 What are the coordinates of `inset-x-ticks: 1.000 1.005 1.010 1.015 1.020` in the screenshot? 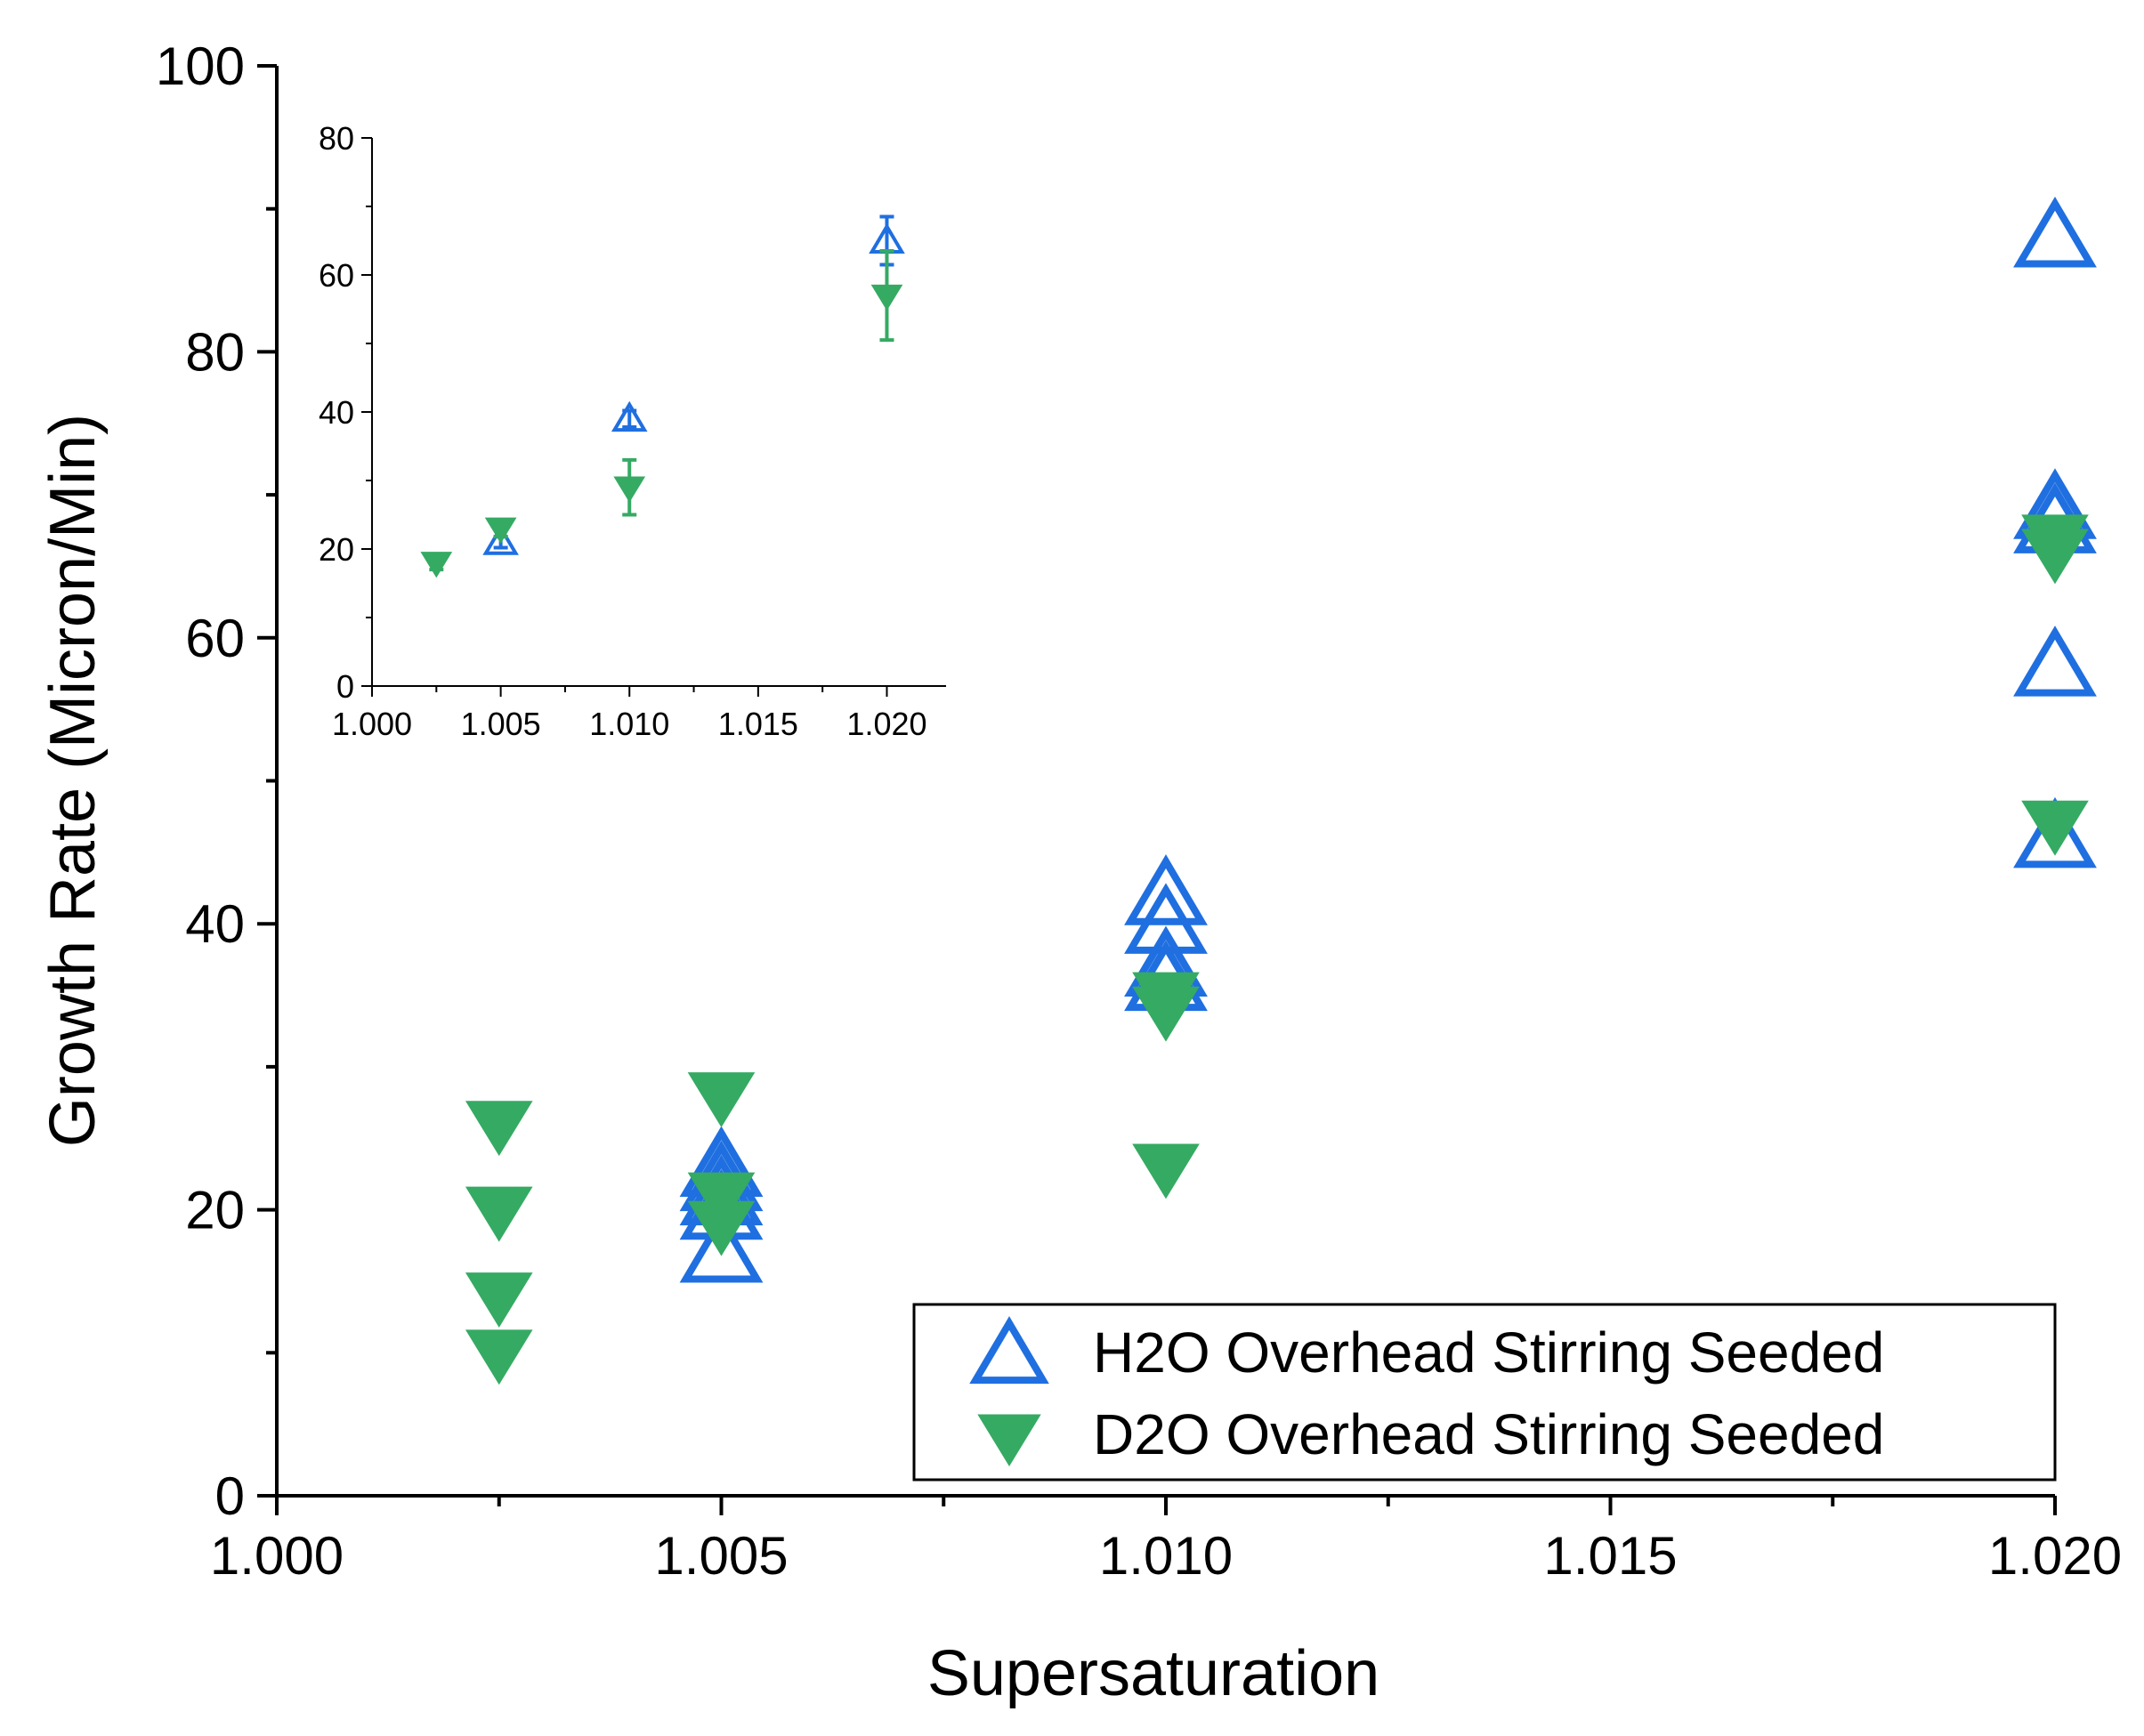 It's located at (629, 714).